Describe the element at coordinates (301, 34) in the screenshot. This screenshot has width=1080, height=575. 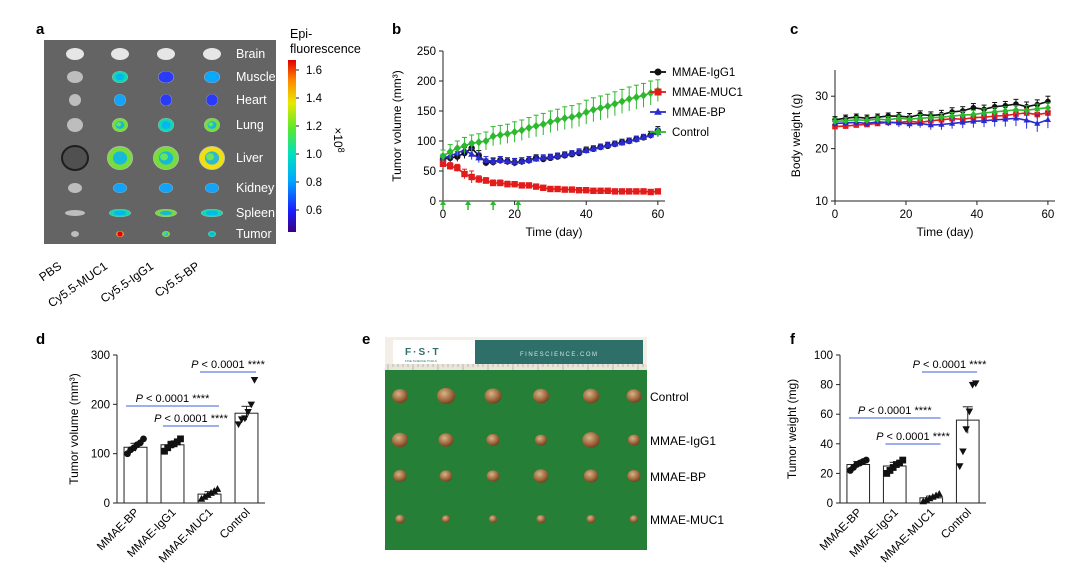
I see `colorbar-title-1: Epi-` at that location.